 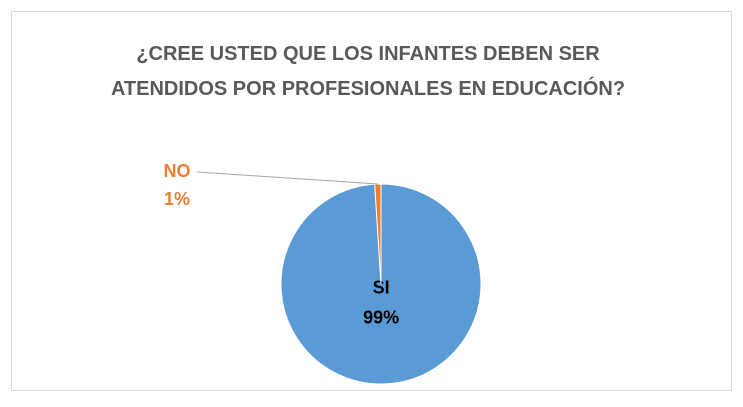 What do you see at coordinates (287, 178) in the screenshot?
I see `leader-line` at bounding box center [287, 178].